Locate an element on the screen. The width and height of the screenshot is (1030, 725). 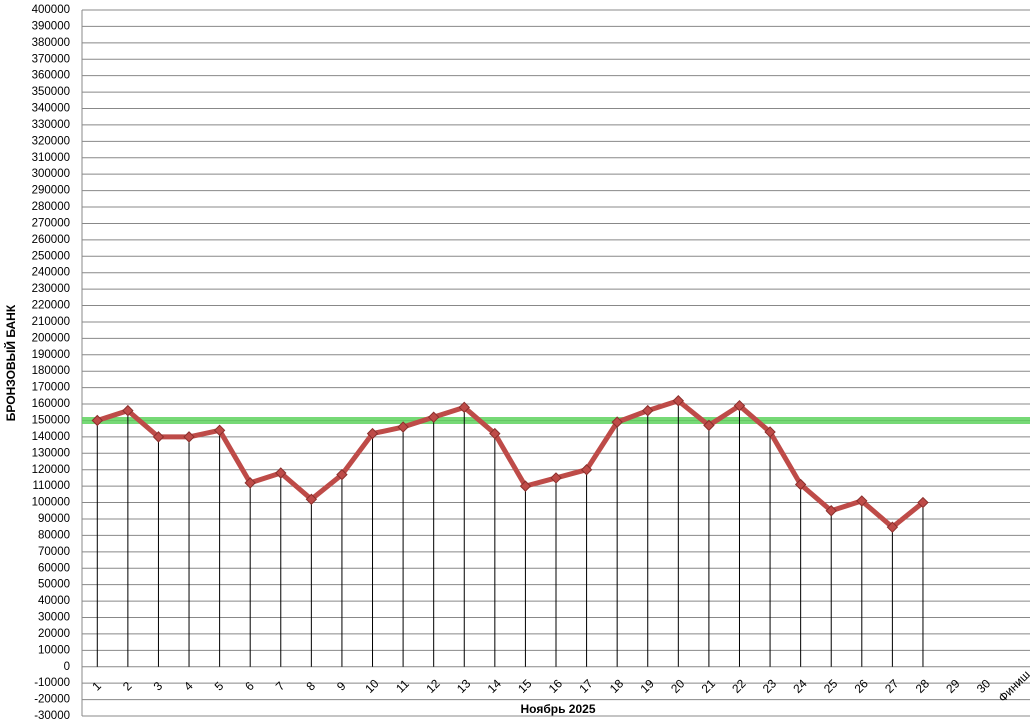
x-tick-label: 25 is located at coordinates (831, 686).